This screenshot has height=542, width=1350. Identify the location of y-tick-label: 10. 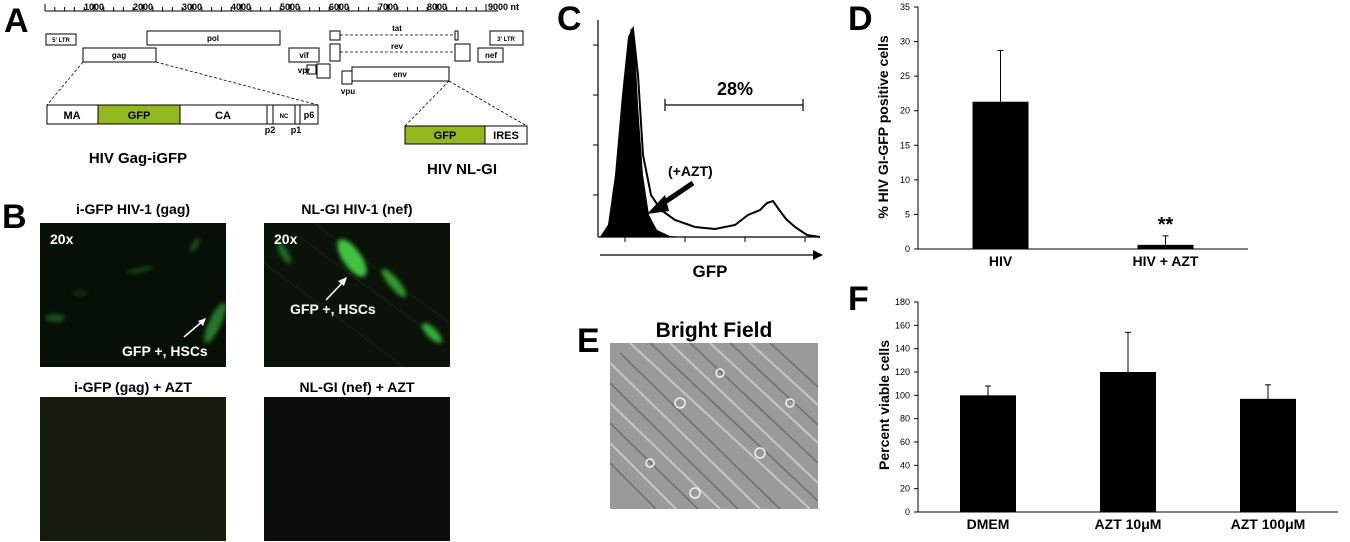
(905, 180).